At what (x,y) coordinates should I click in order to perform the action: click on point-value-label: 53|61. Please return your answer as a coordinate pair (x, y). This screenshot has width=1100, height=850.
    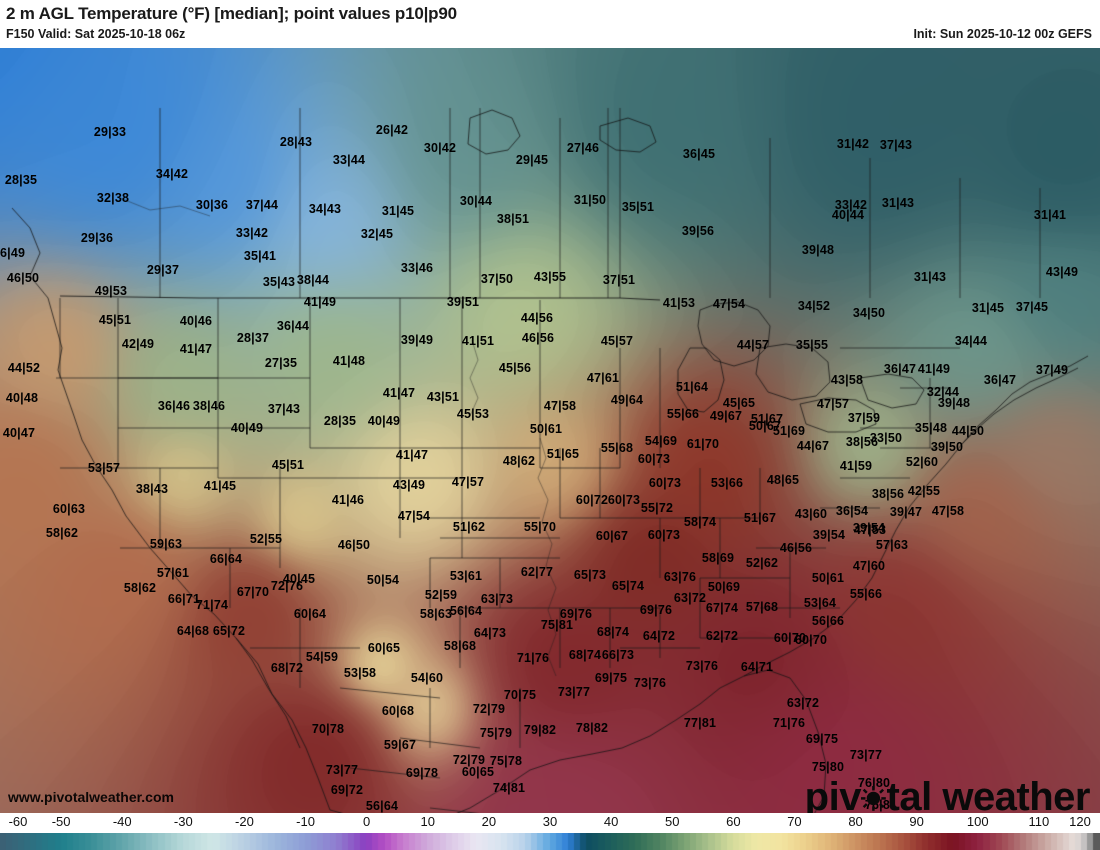
    Looking at the image, I should click on (466, 575).